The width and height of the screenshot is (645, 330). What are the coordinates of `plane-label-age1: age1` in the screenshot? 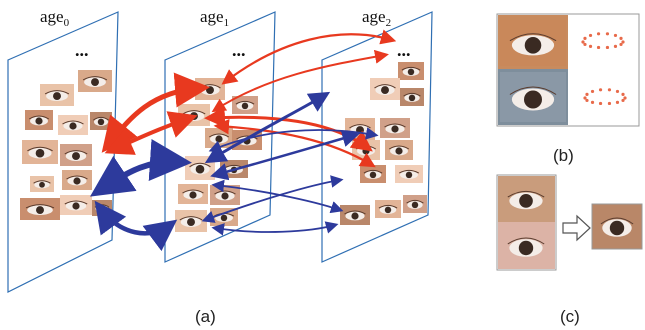 It's located at (214, 18).